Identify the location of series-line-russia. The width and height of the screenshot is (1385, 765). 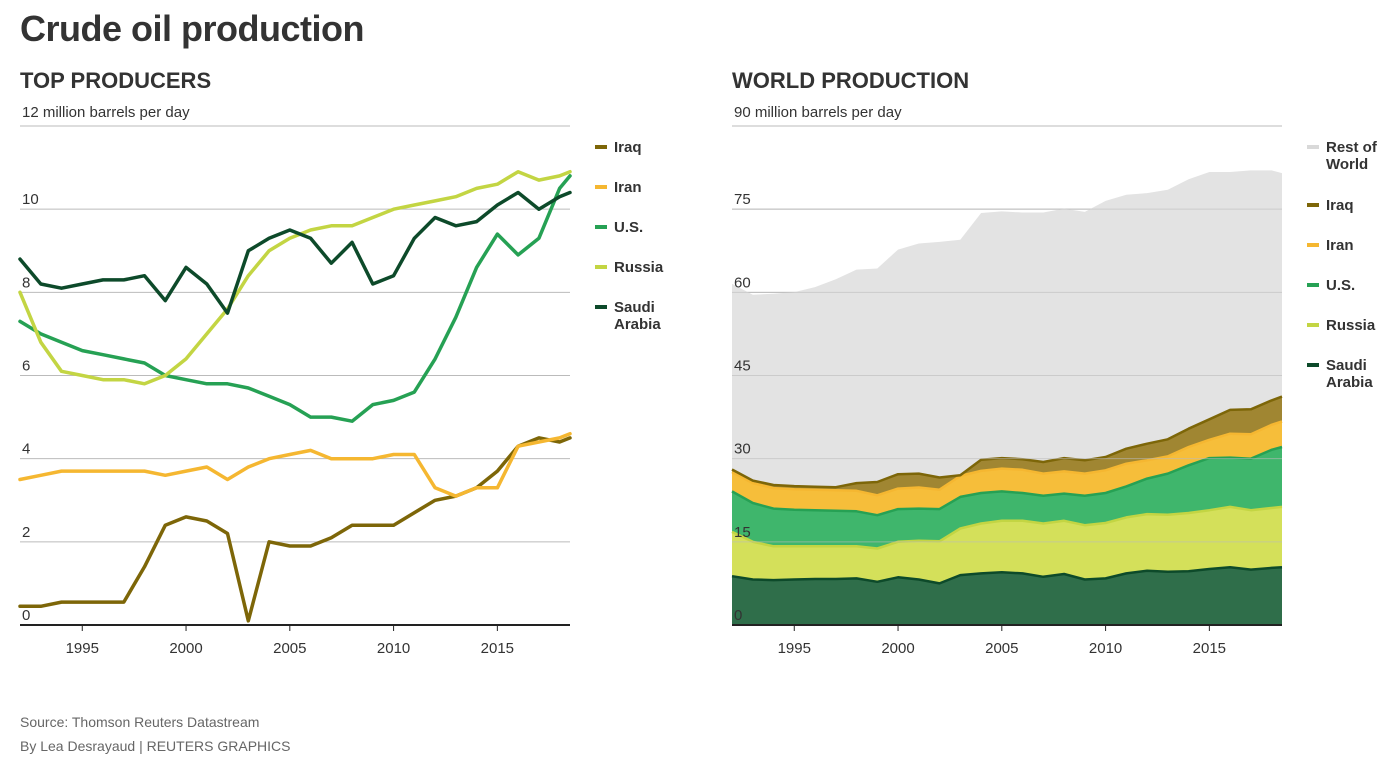
(295, 277).